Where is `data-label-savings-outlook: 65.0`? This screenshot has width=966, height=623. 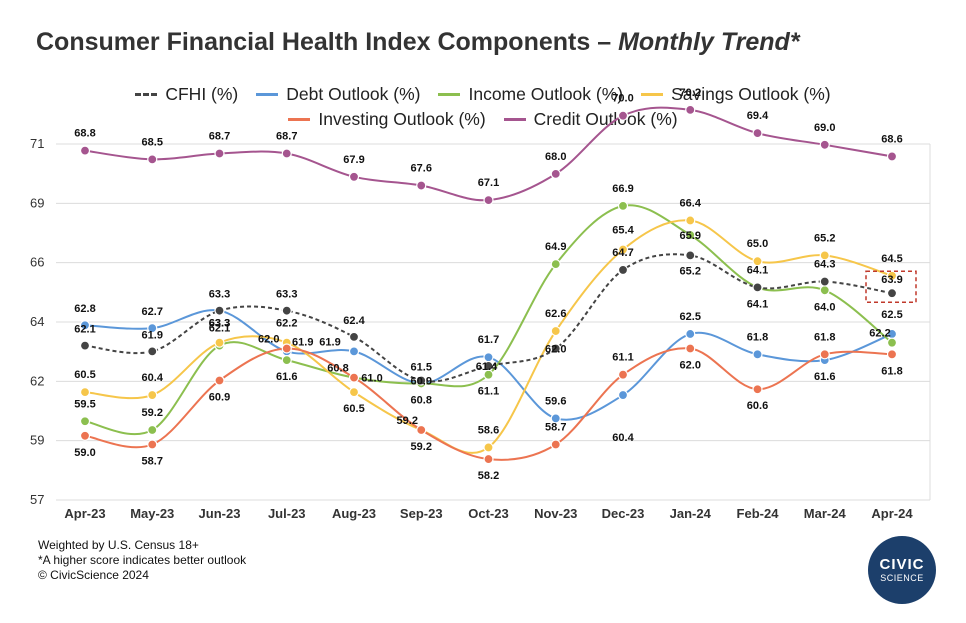 data-label-savings-outlook: 65.0 is located at coordinates (757, 244).